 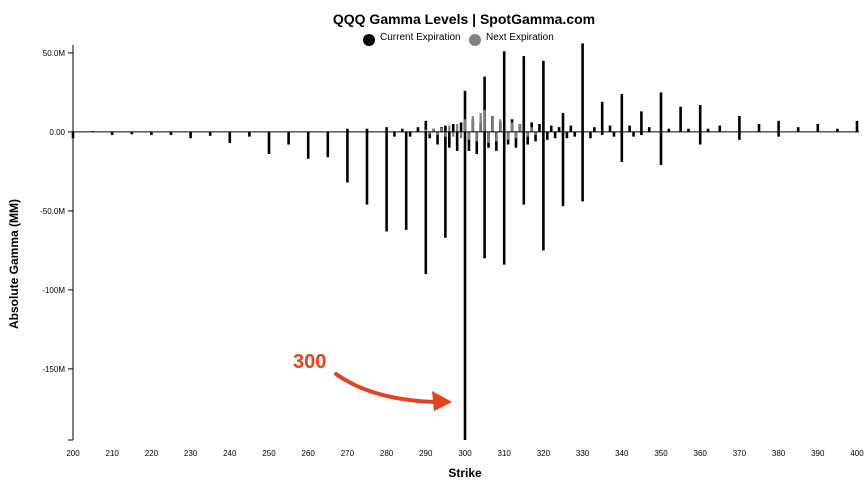 What do you see at coordinates (386, 388) in the screenshot?
I see `annotation-arrow` at bounding box center [386, 388].